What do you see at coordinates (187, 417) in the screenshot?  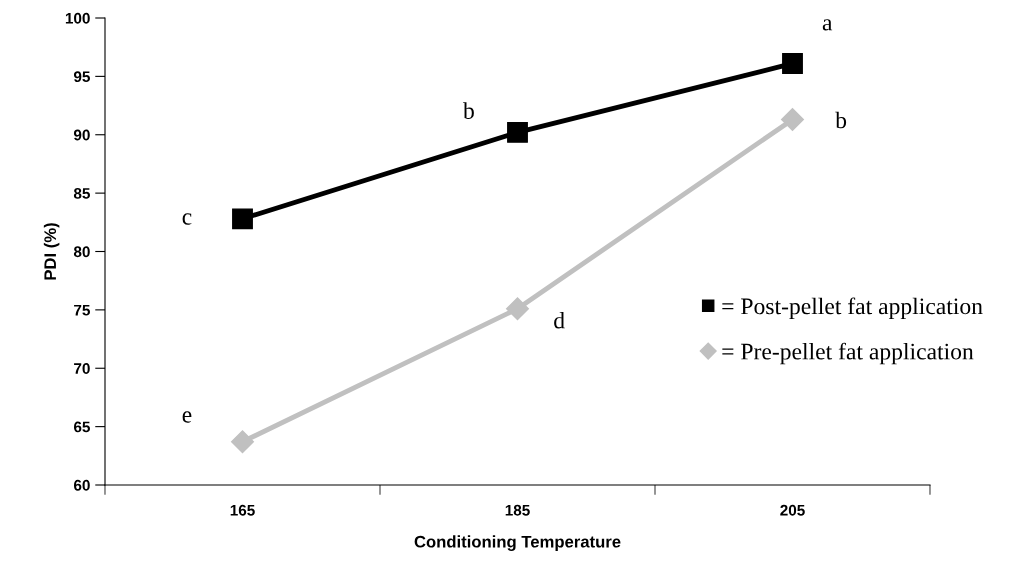 I see `annotation: e` at bounding box center [187, 417].